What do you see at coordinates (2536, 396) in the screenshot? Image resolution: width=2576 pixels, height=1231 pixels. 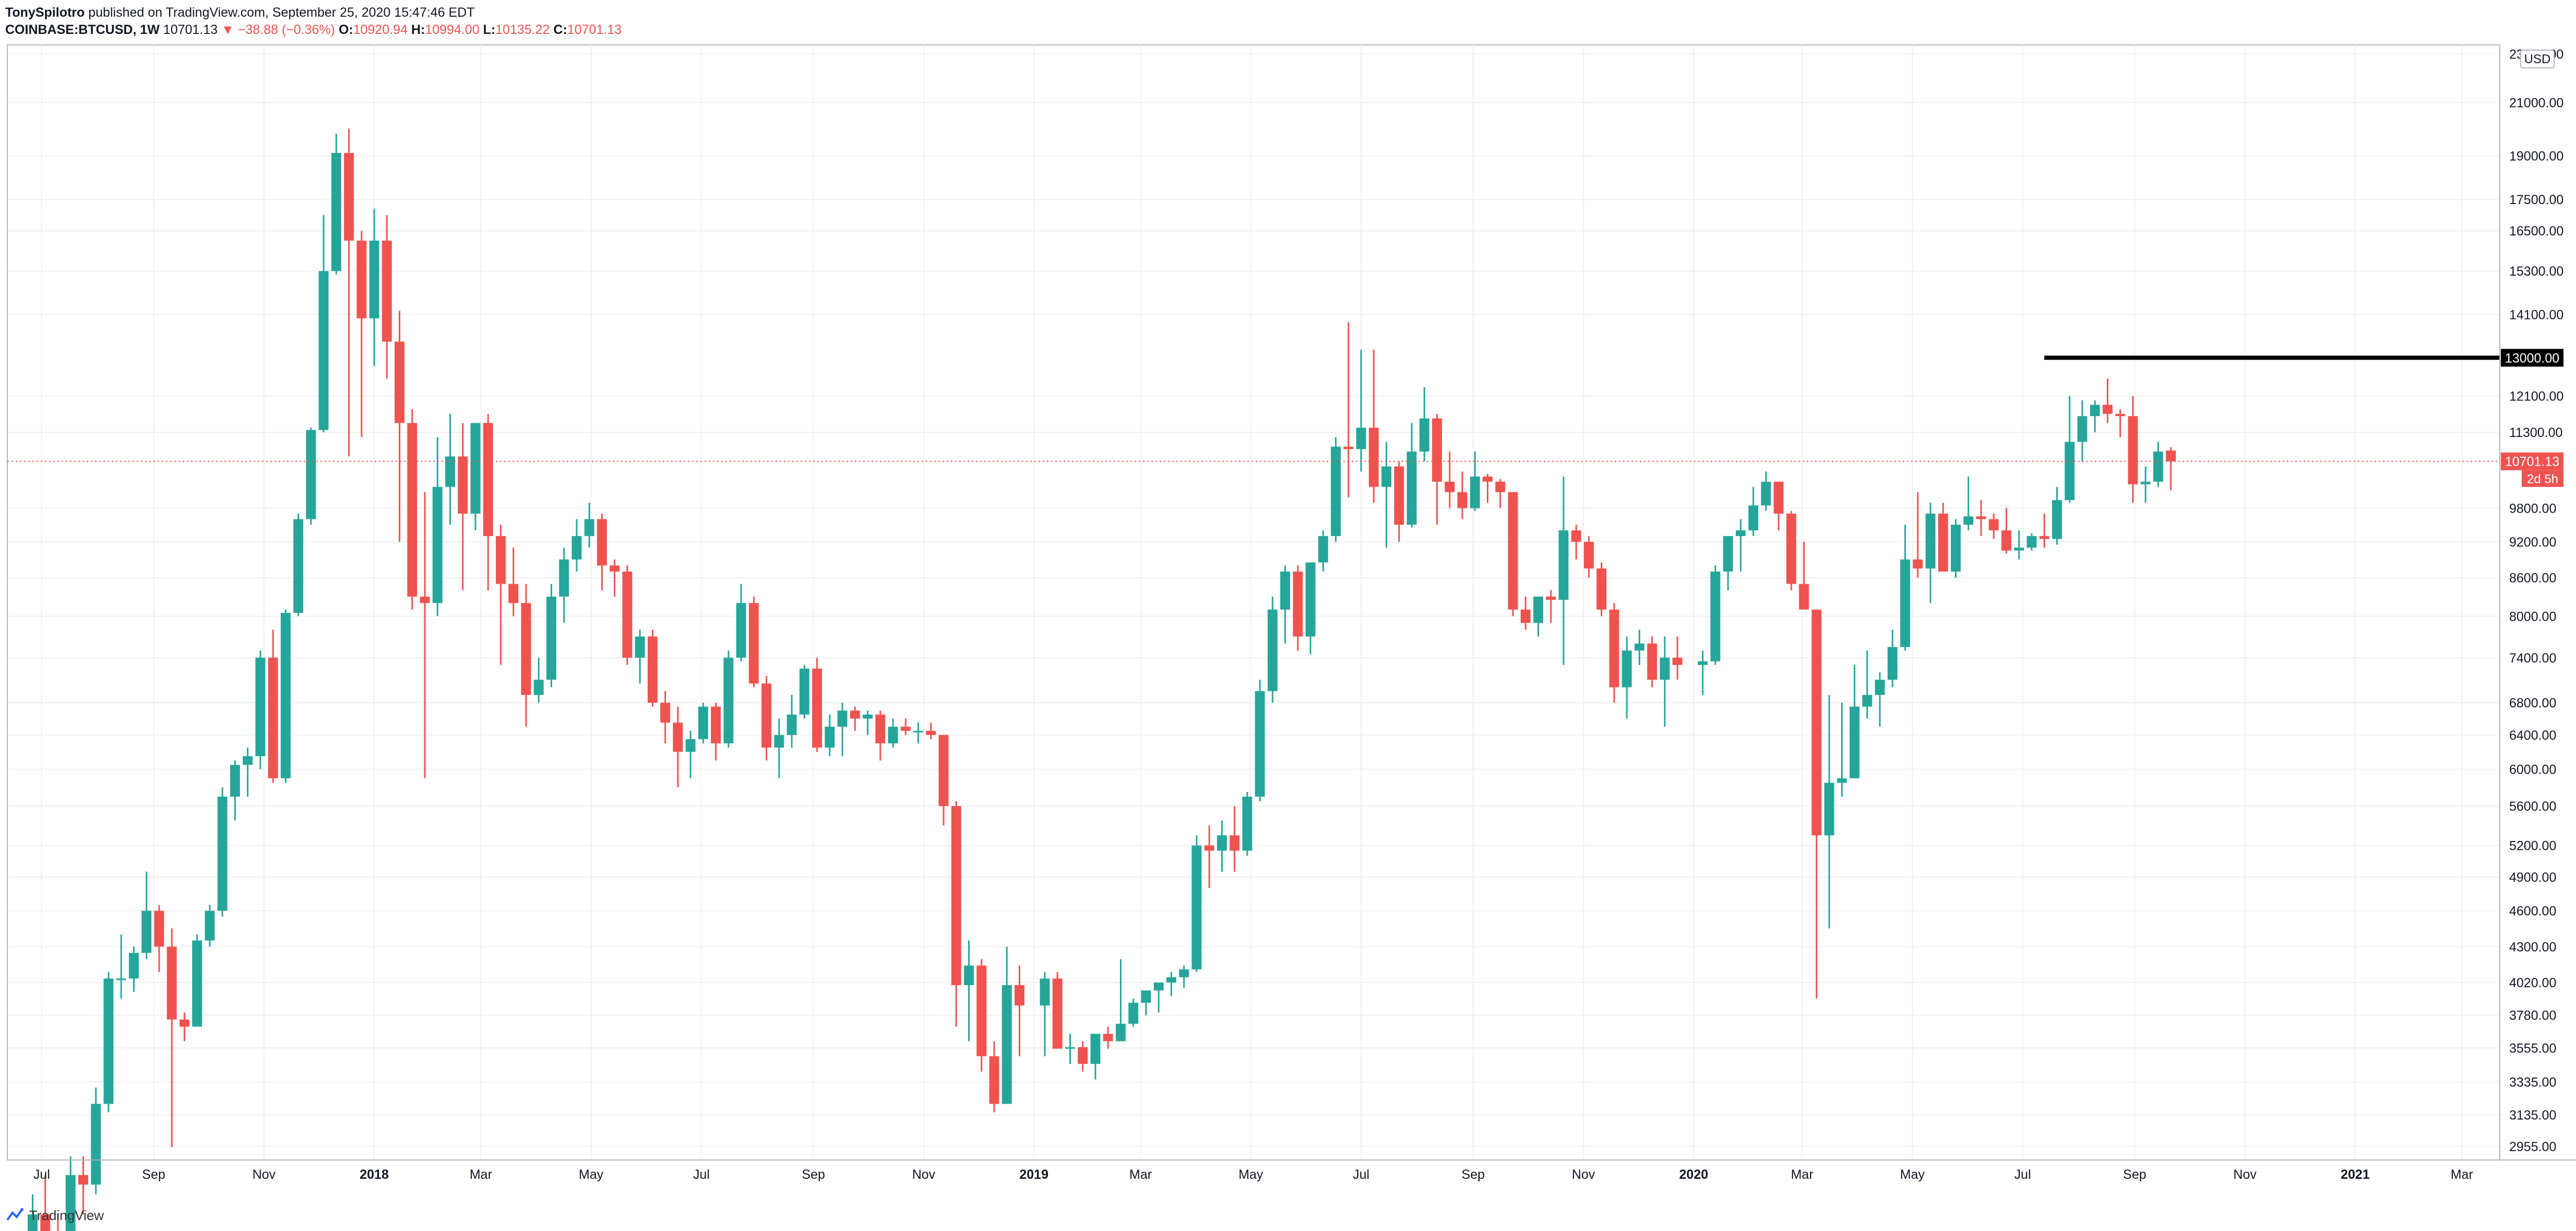 I see `y-tick-label: 12100.00` at bounding box center [2536, 396].